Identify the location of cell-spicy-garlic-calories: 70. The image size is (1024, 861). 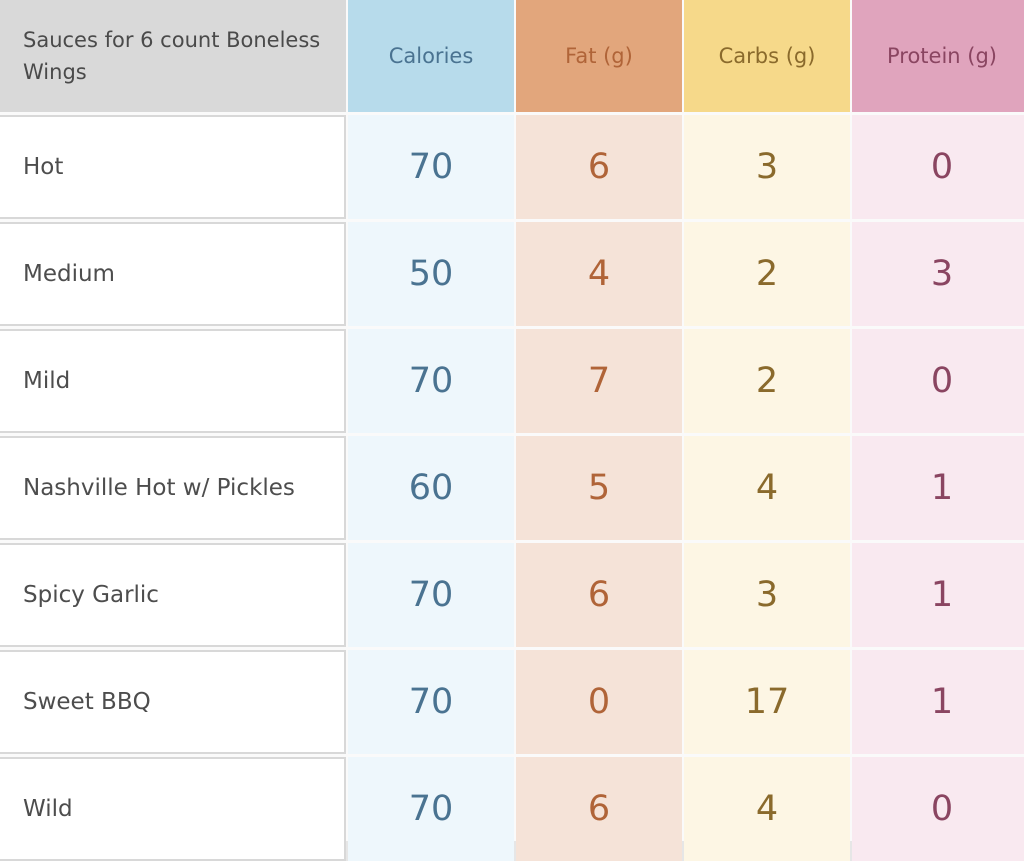
(431, 595).